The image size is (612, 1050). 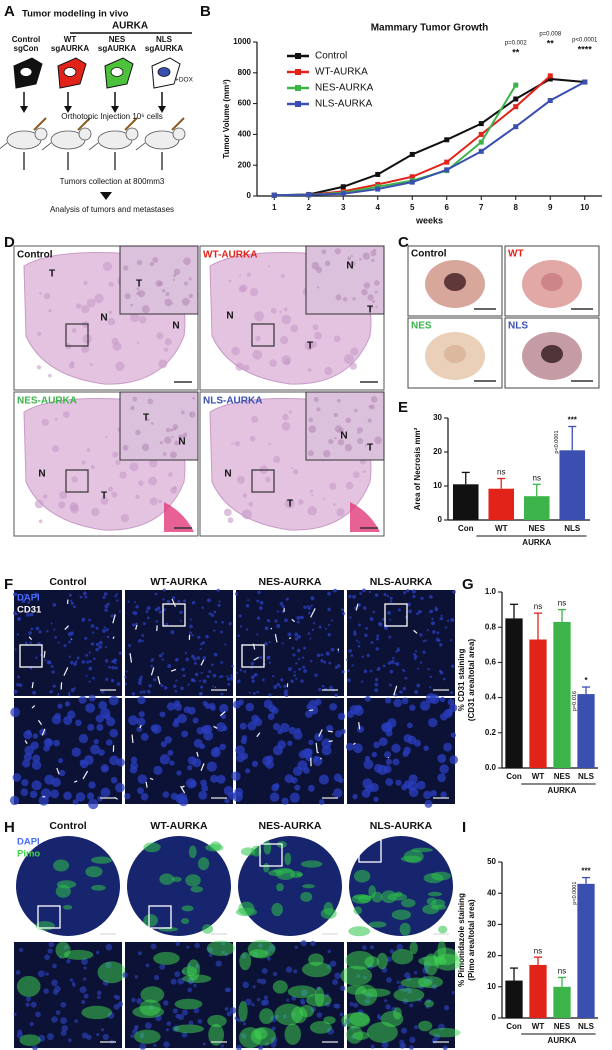 What do you see at coordinates (117, 39) in the screenshot?
I see `condition-label: NES` at bounding box center [117, 39].